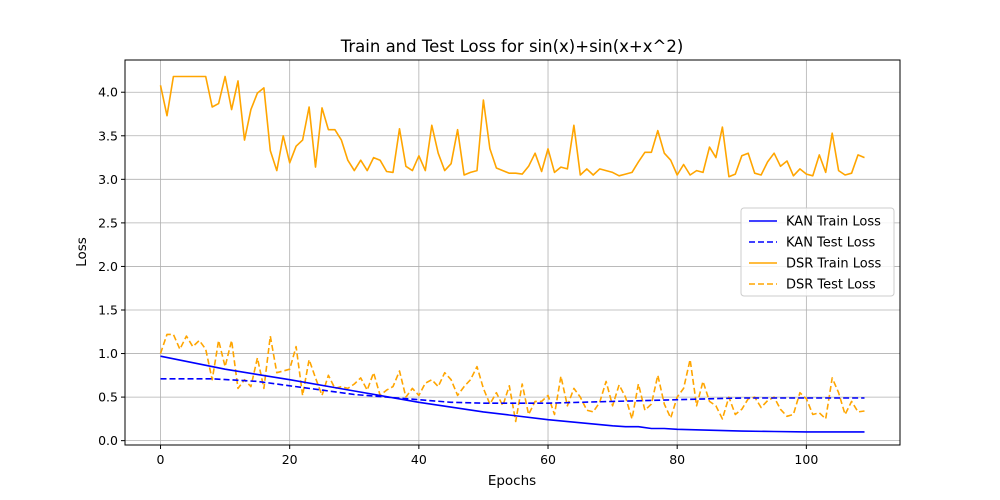 Image resolution: width=1000 pixels, height=500 pixels. What do you see at coordinates (108, 266) in the screenshot?
I see `y-tick-label: 2.0` at bounding box center [108, 266].